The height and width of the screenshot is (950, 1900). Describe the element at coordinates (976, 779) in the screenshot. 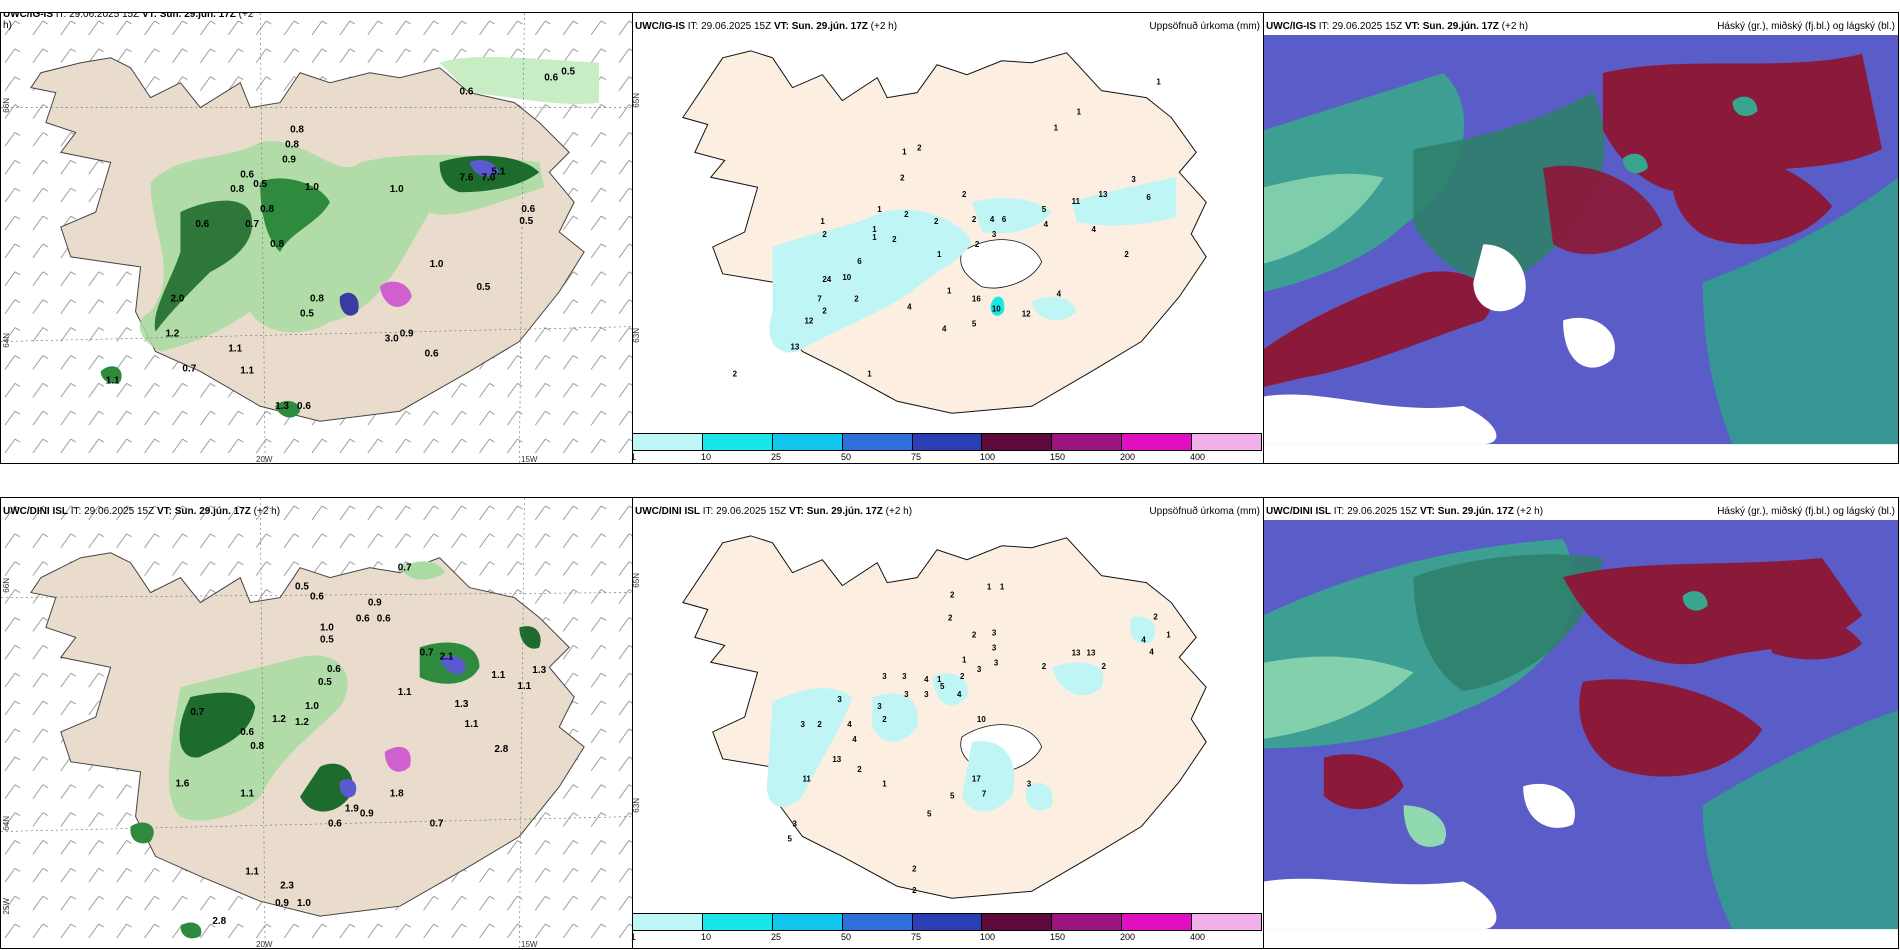

I see `precip-value: 17` at that location.